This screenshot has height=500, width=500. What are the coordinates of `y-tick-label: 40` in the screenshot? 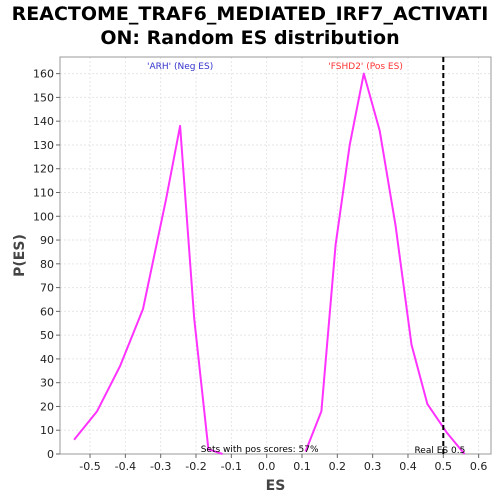 It's located at (47, 359).